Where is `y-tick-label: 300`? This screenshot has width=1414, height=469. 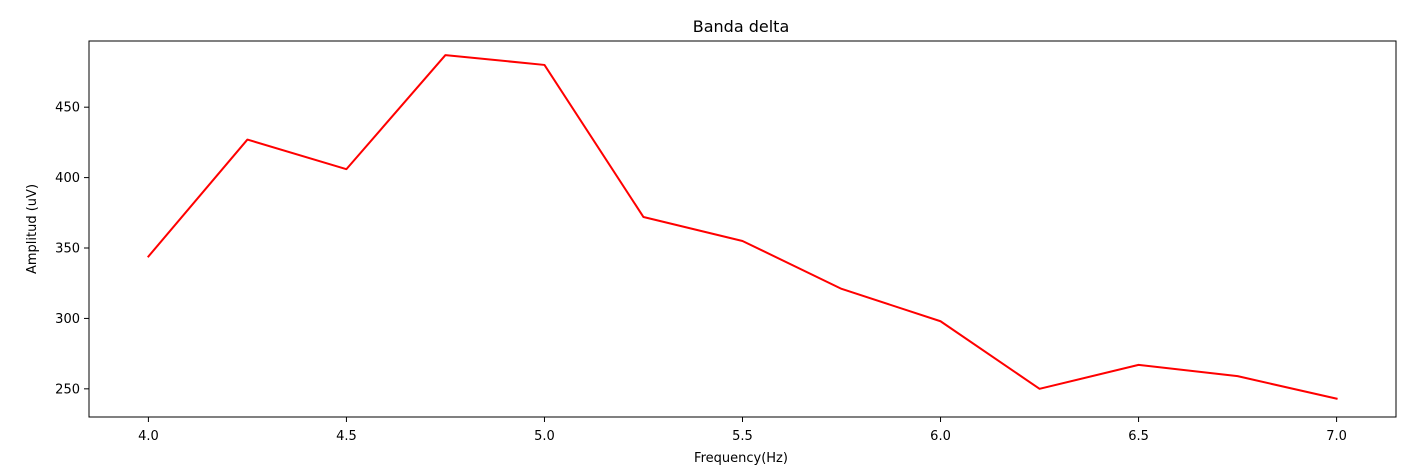 y-tick-label: 300 is located at coordinates (67, 319).